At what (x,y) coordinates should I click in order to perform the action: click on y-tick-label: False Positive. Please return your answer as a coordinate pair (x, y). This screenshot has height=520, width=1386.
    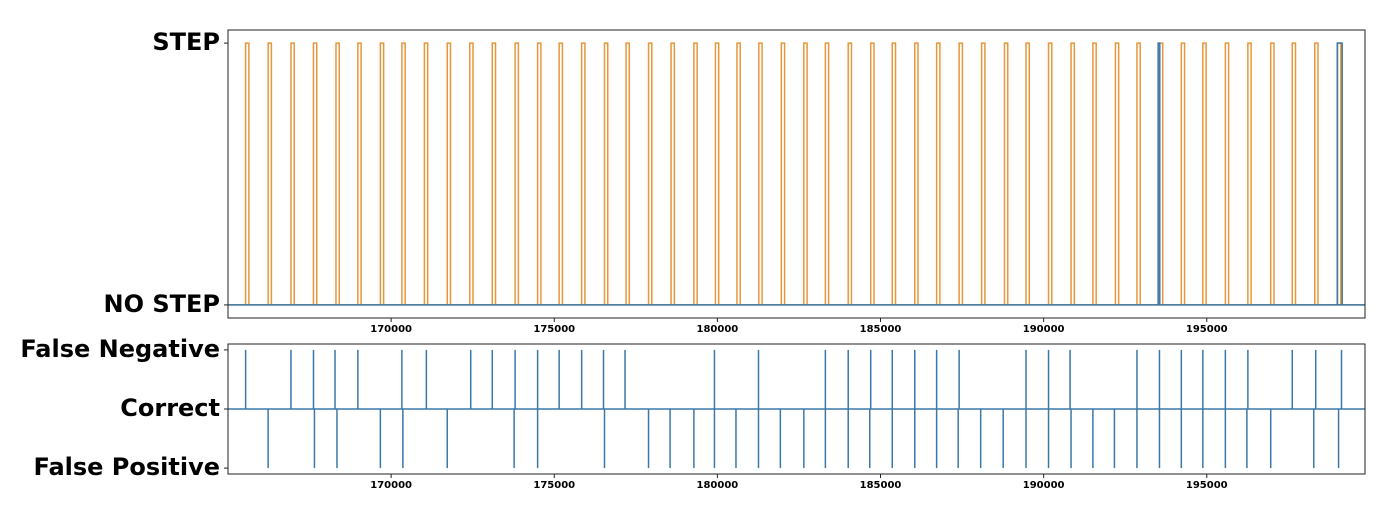
    Looking at the image, I should click on (126, 467).